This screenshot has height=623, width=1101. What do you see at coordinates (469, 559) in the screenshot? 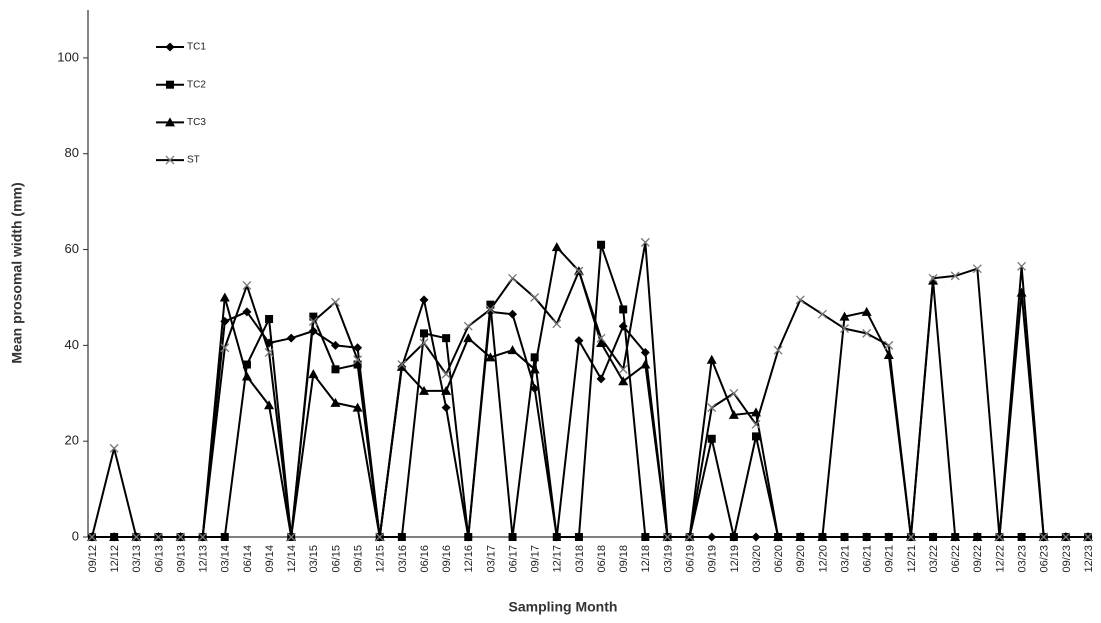
I see `x-tick-label: 12/16` at bounding box center [469, 559].